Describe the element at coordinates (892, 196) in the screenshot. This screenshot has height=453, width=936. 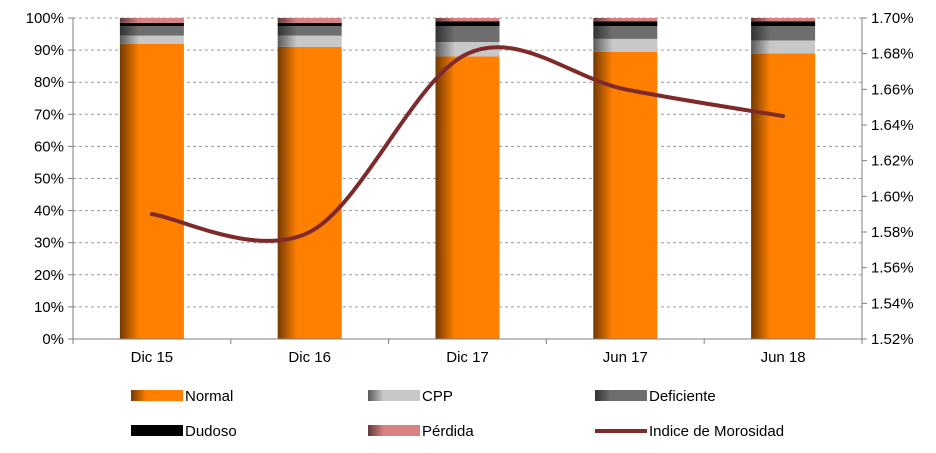
I see `y-right-tick-label: 1.60%` at that location.